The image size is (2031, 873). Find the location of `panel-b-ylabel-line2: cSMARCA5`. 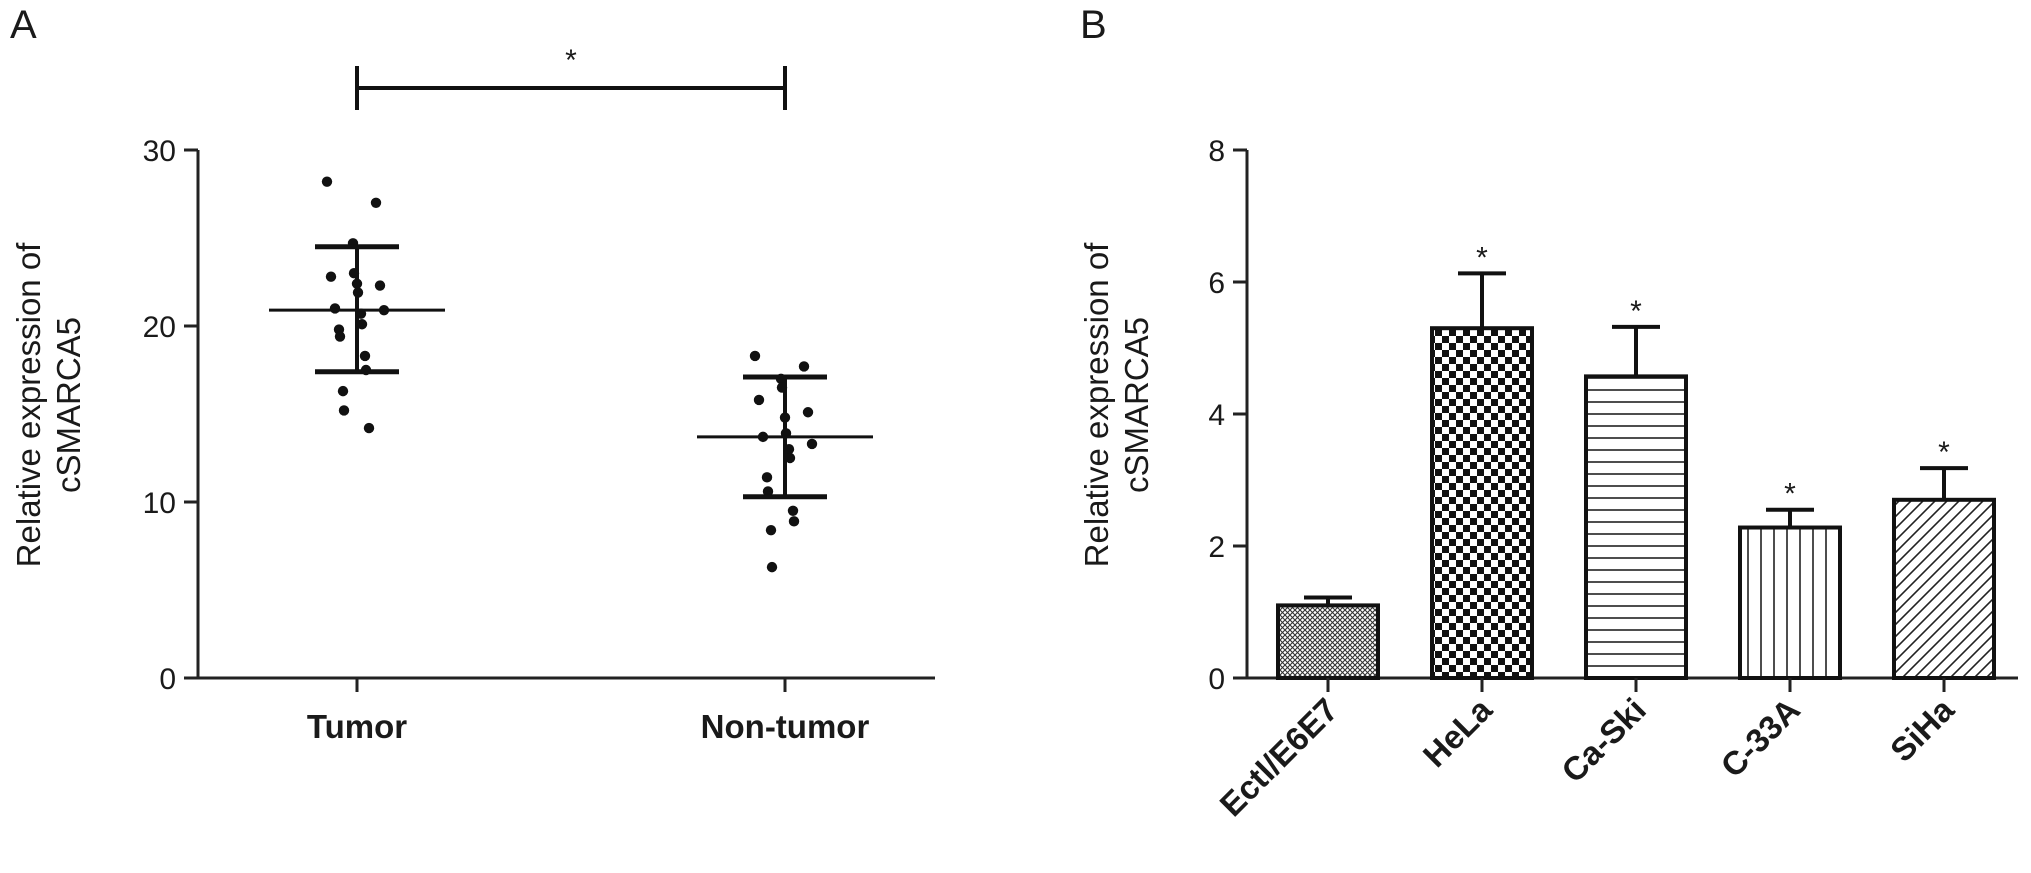

panel-b-ylabel-line2: cSMARCA5 is located at coordinates (1136, 405).